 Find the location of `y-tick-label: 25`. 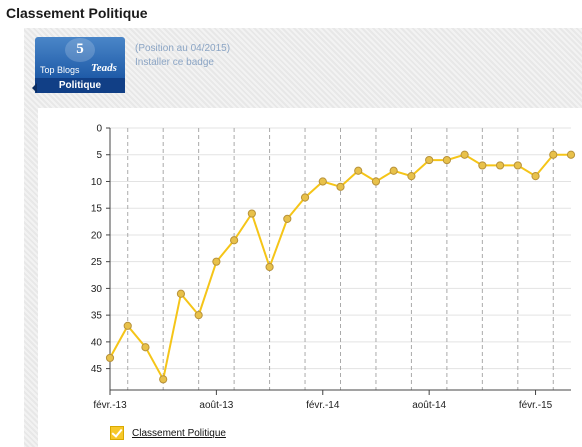

y-tick-label: 25 is located at coordinates (97, 262).